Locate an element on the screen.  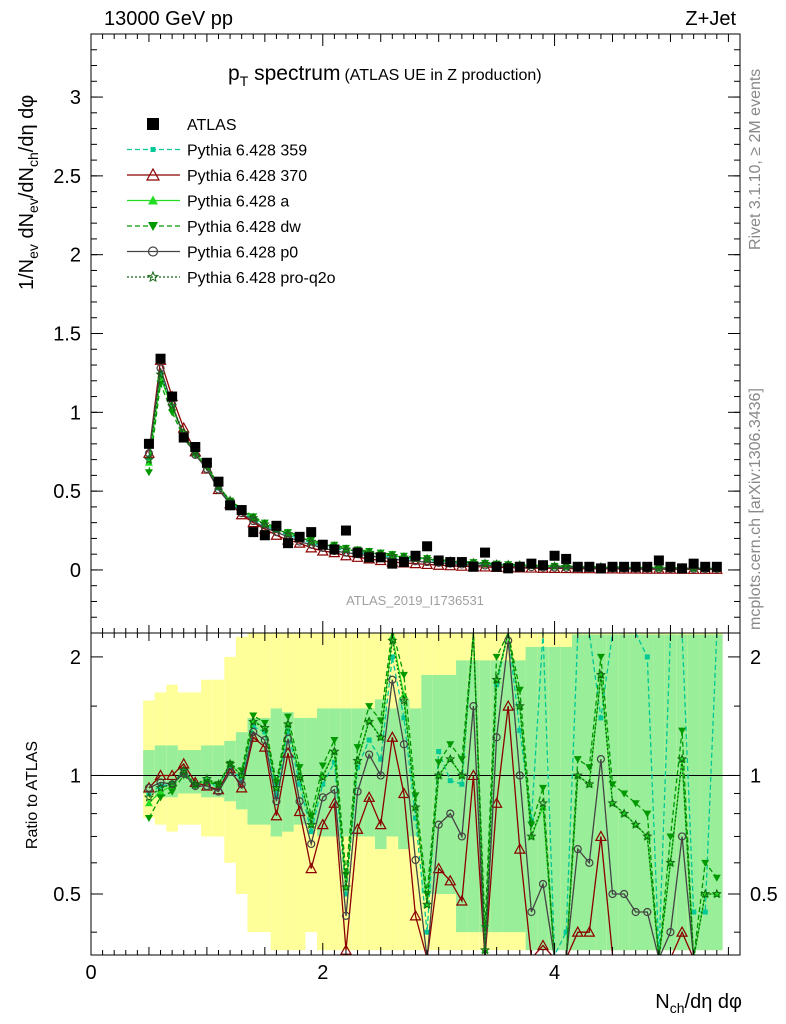
series-4-point is located at coordinates (345, 548).